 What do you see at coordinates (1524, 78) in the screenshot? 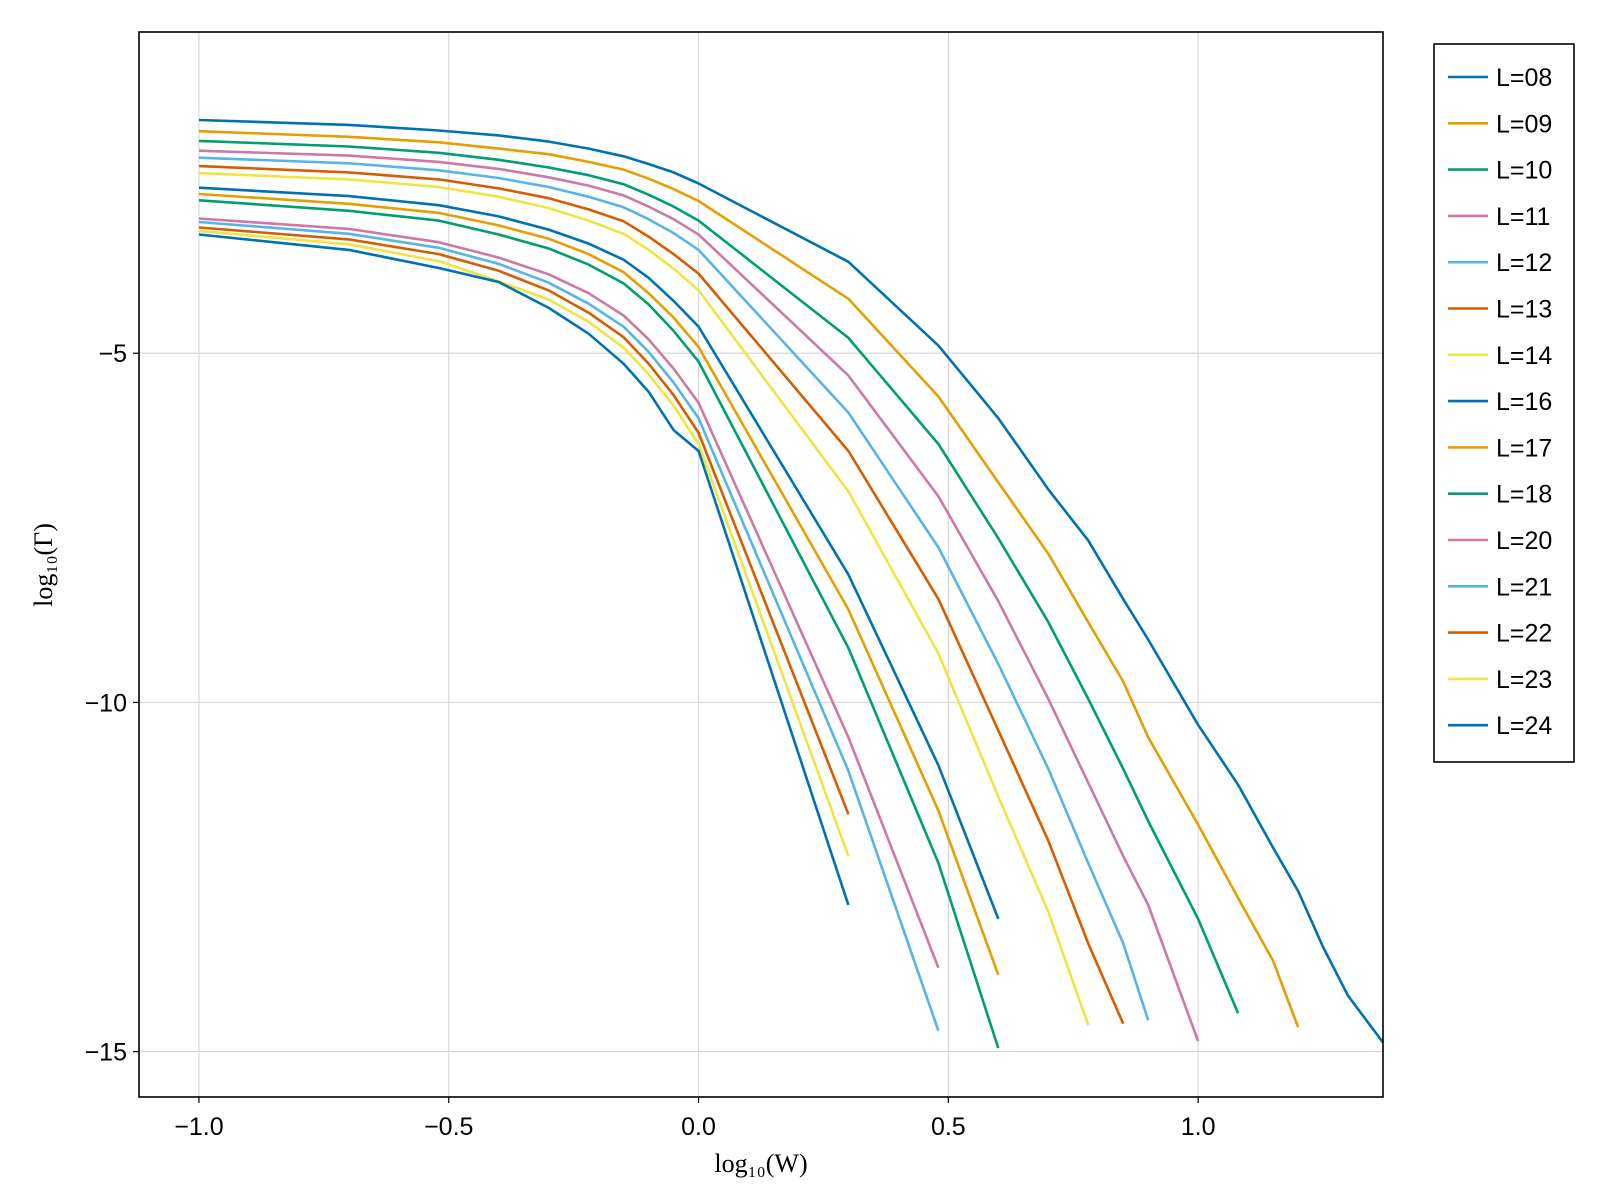
I see `legend-label: L=08` at bounding box center [1524, 78].